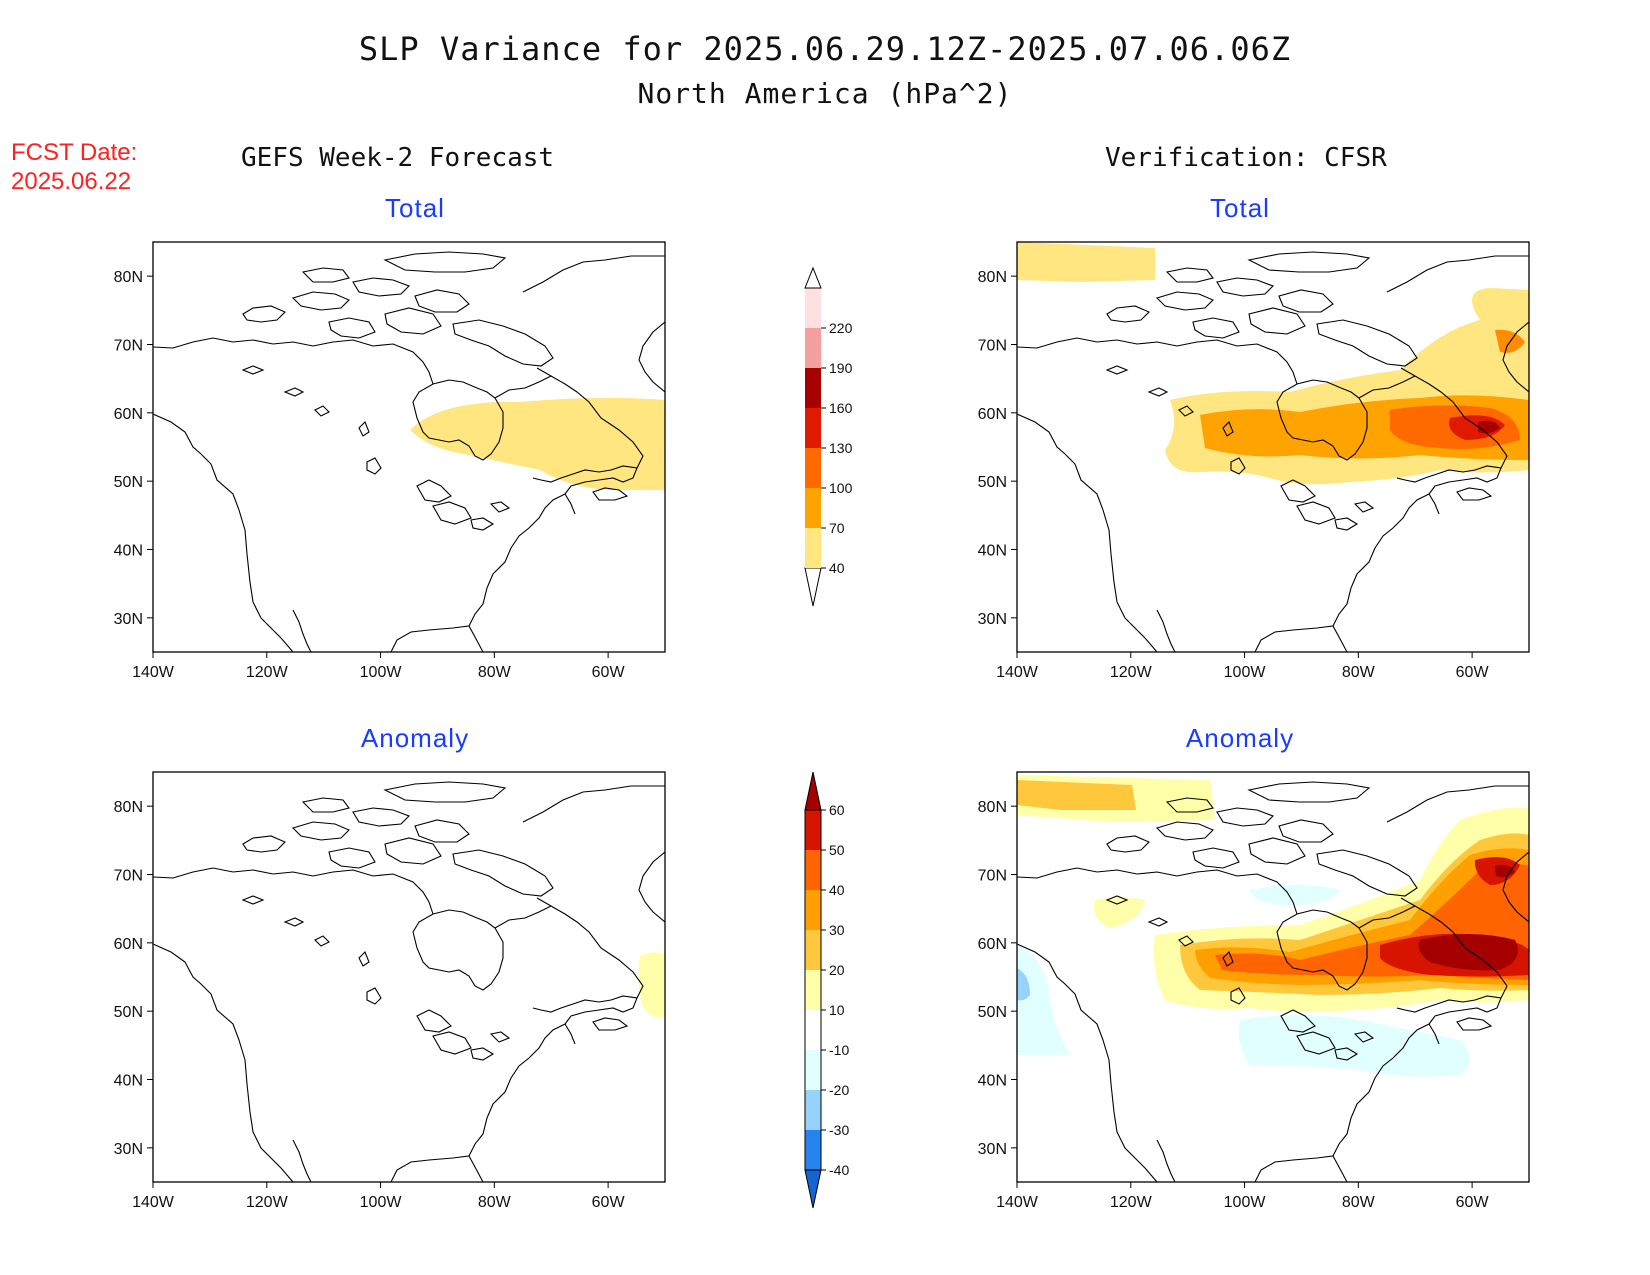  What do you see at coordinates (837, 890) in the screenshot?
I see `anomaly-colorbar-label: 40` at bounding box center [837, 890].